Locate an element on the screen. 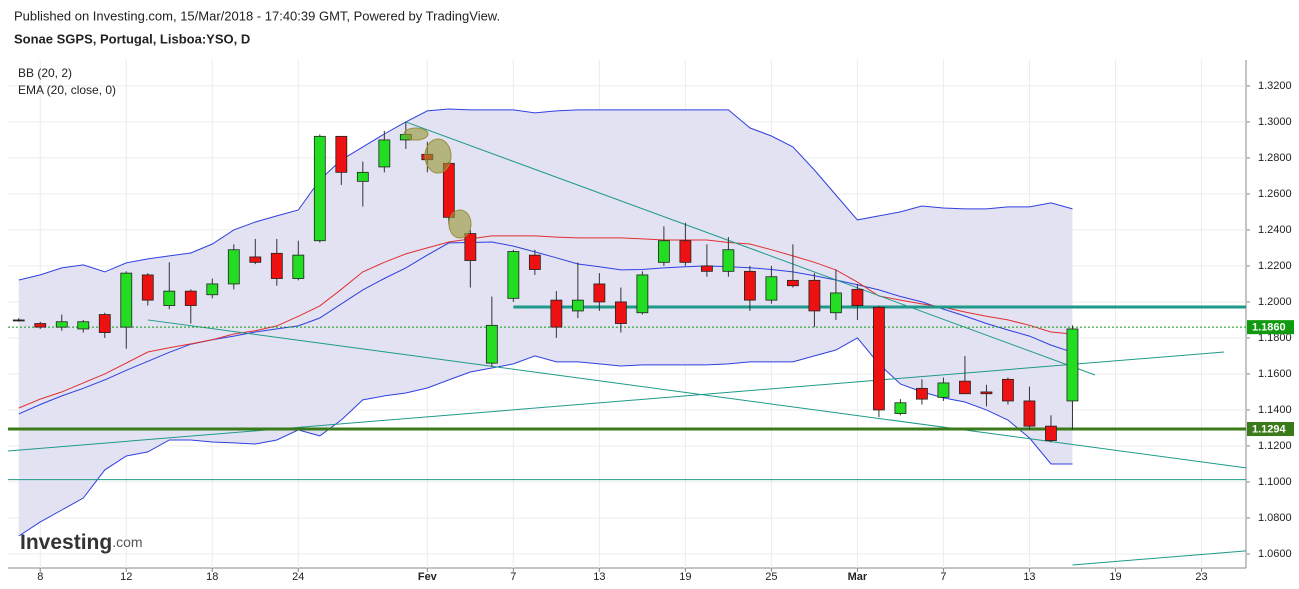 The width and height of the screenshot is (1299, 589). symbol-title: Sonae SGPS, Portugal, Lisboa:YSO, D is located at coordinates (132, 38).